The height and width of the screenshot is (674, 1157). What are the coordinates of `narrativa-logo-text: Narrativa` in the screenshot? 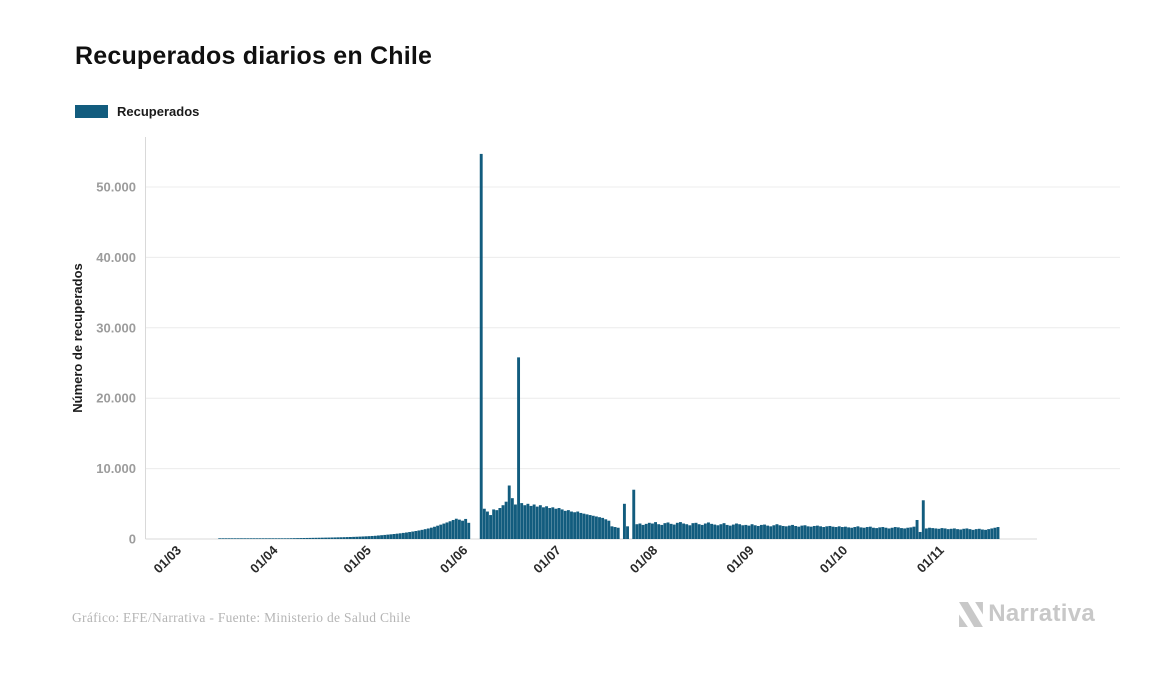 It's located at (1041, 613).